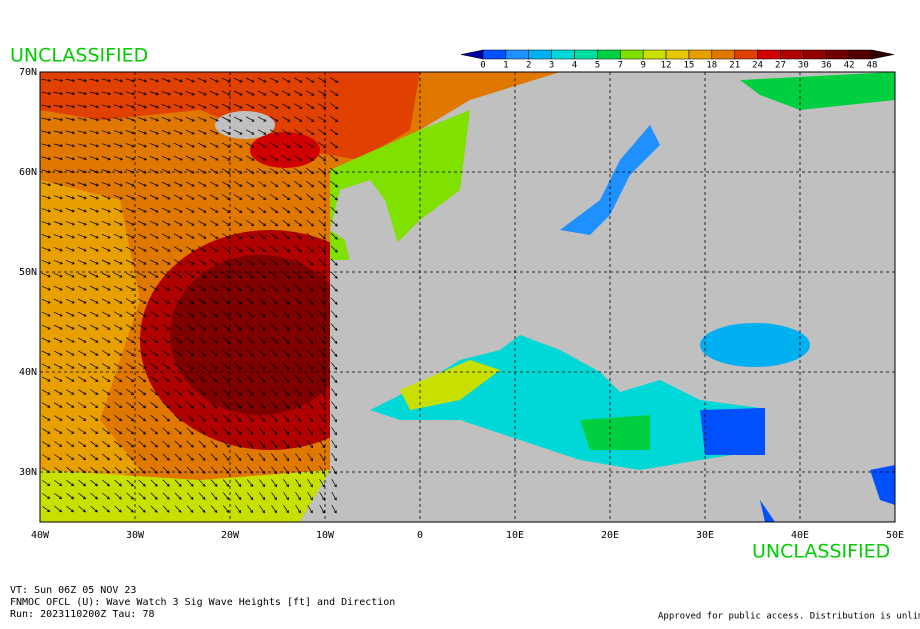  Describe the element at coordinates (895, 535) in the screenshot. I see `lon-label: 50E` at that location.